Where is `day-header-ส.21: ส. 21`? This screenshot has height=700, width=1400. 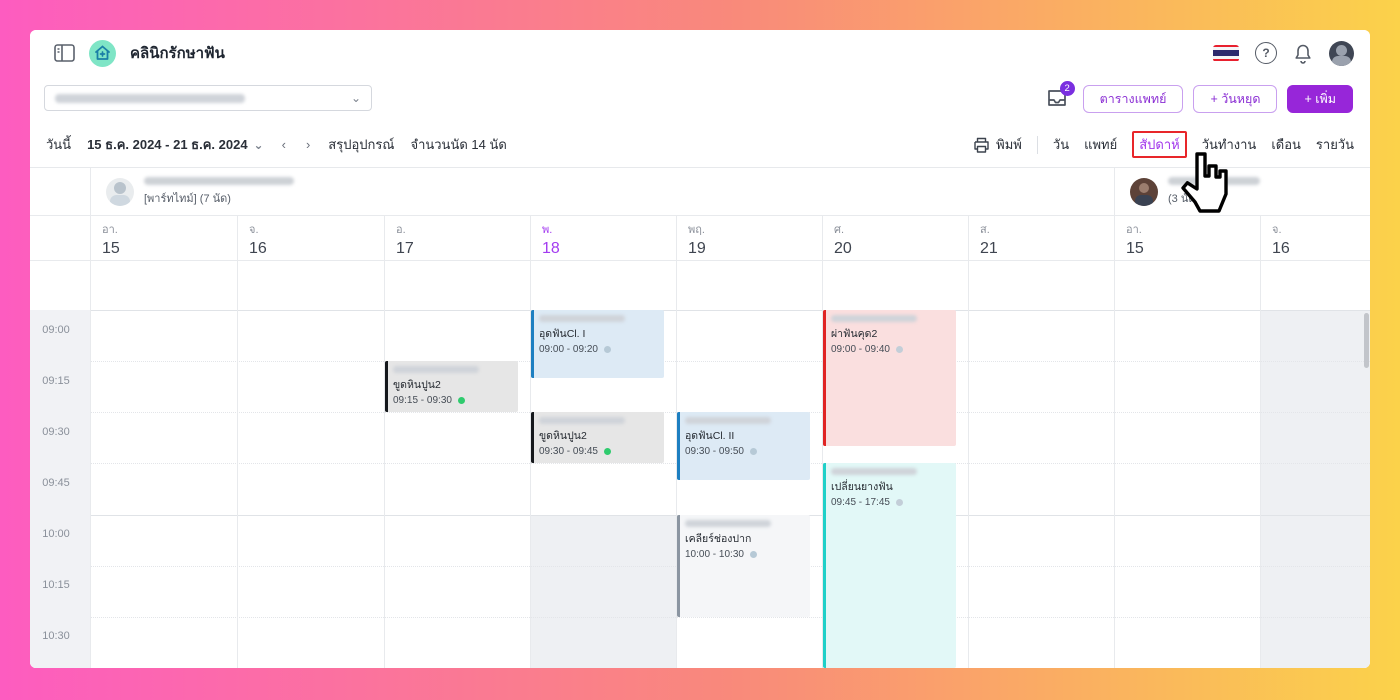
day-header-ส.21: ส. 21 is located at coordinates (1041, 237).